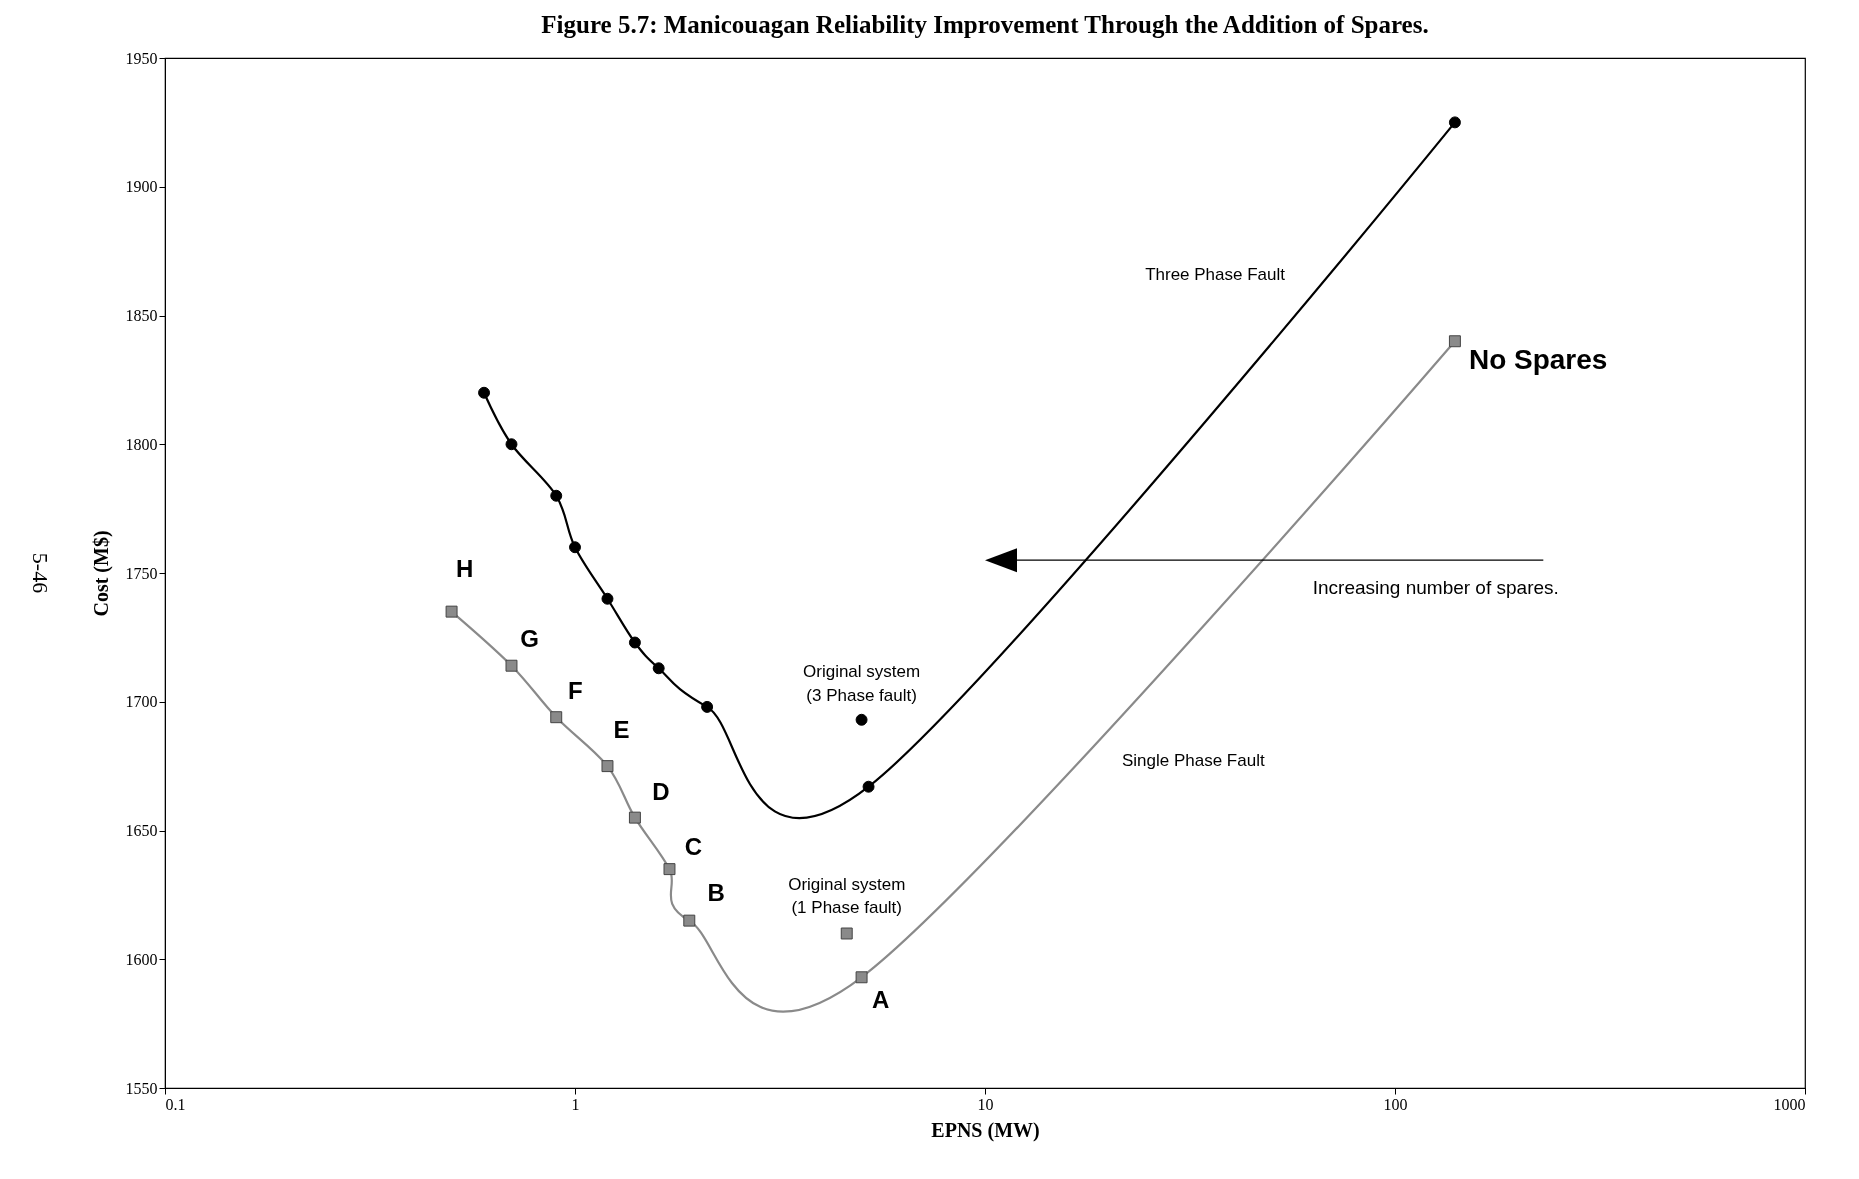  Describe the element at coordinates (661, 791) in the screenshot. I see `annotation: D` at that location.